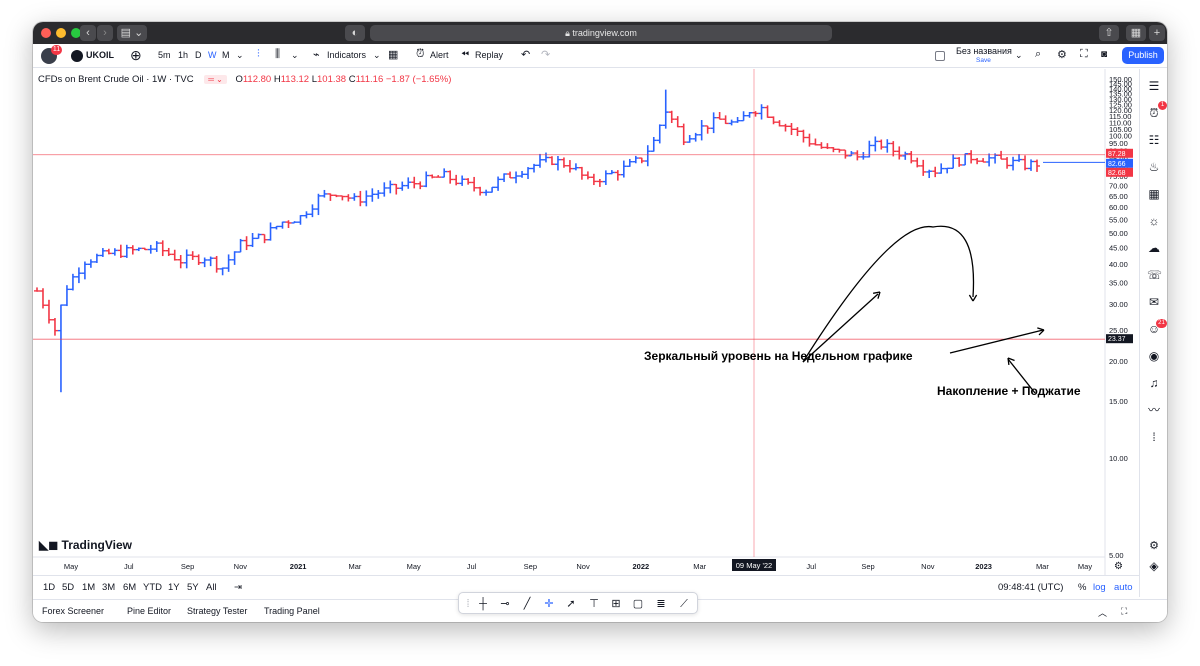 This screenshot has width=1200, height=666. I want to click on horizontal-line-tool-icon: ┼, so click(483, 604).